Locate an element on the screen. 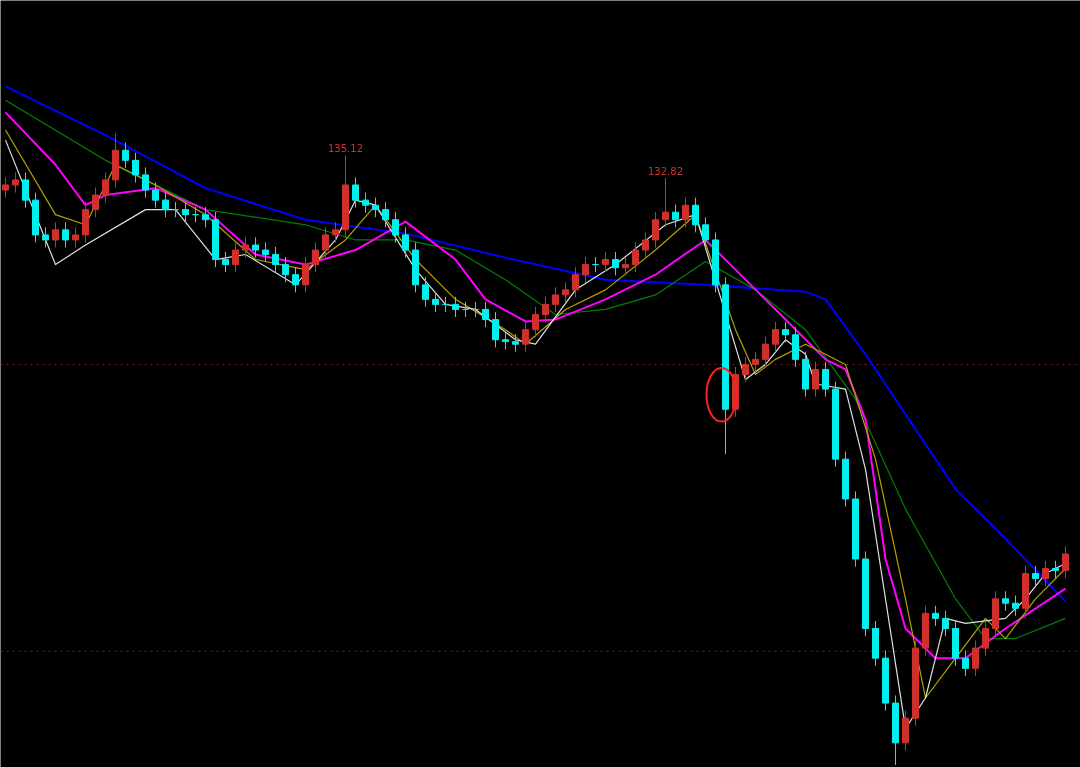 Image resolution: width=1080 pixels, height=767 pixels. annotation: 135.12 is located at coordinates (345, 149).